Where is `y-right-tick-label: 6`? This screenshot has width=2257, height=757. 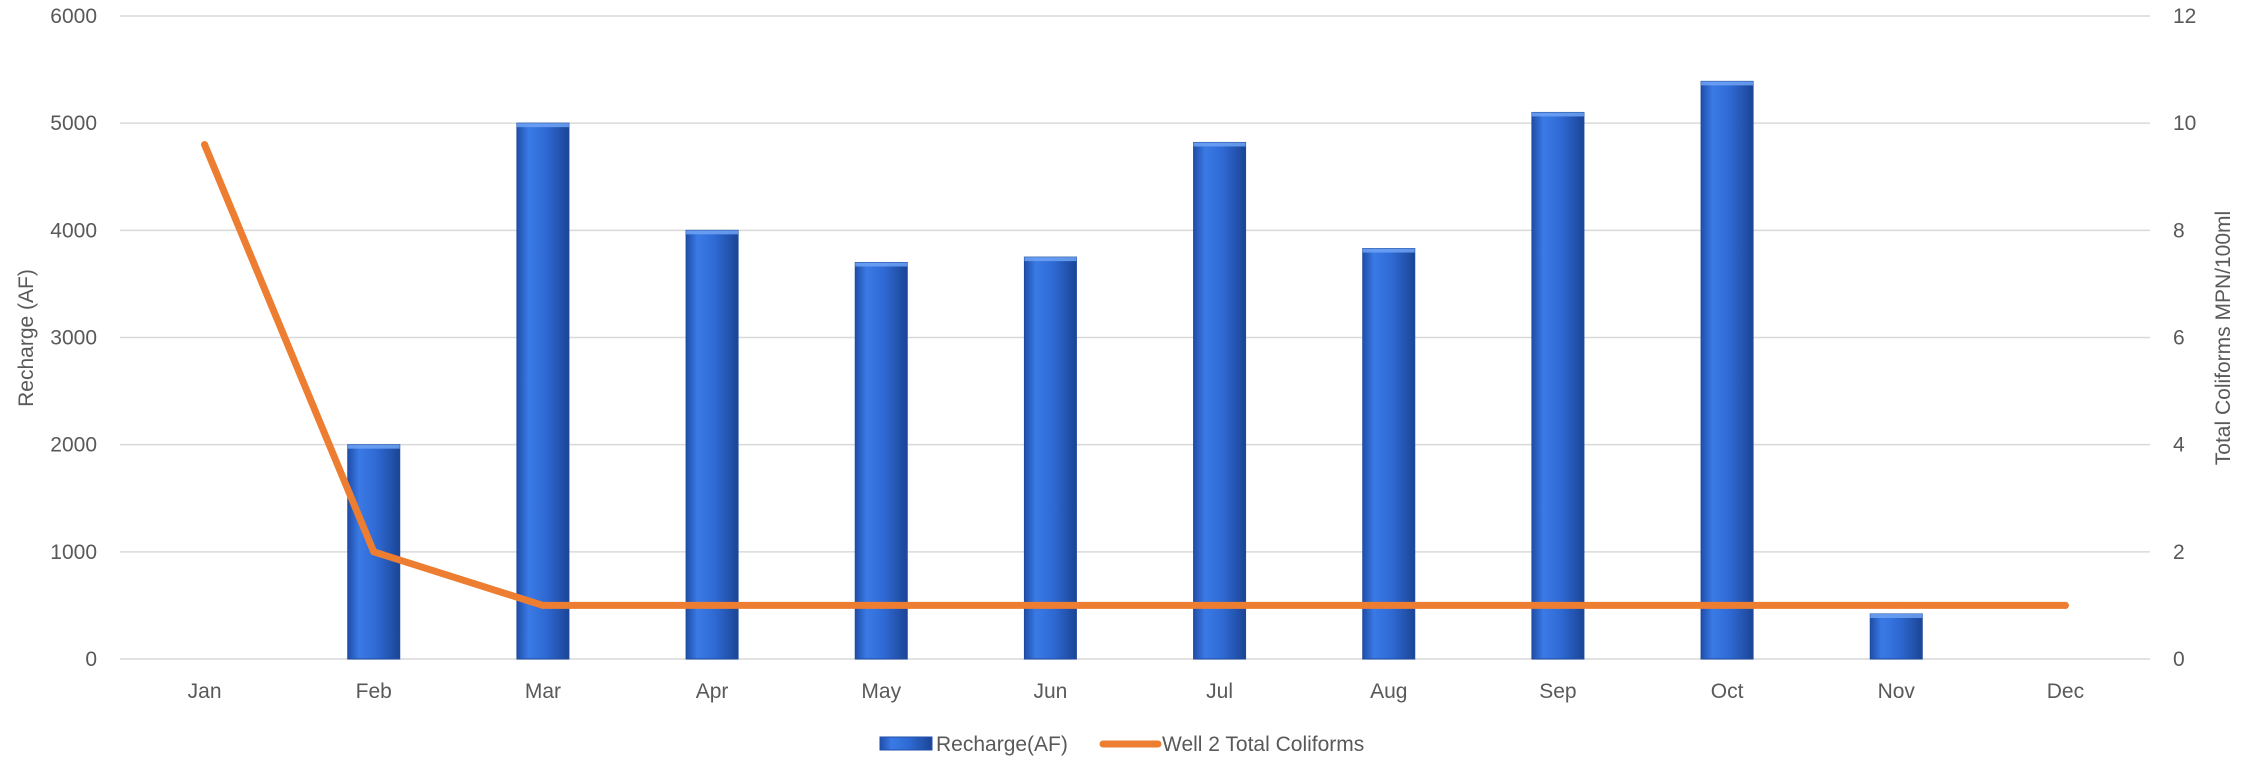
y-right-tick-label: 6 is located at coordinates (2179, 338).